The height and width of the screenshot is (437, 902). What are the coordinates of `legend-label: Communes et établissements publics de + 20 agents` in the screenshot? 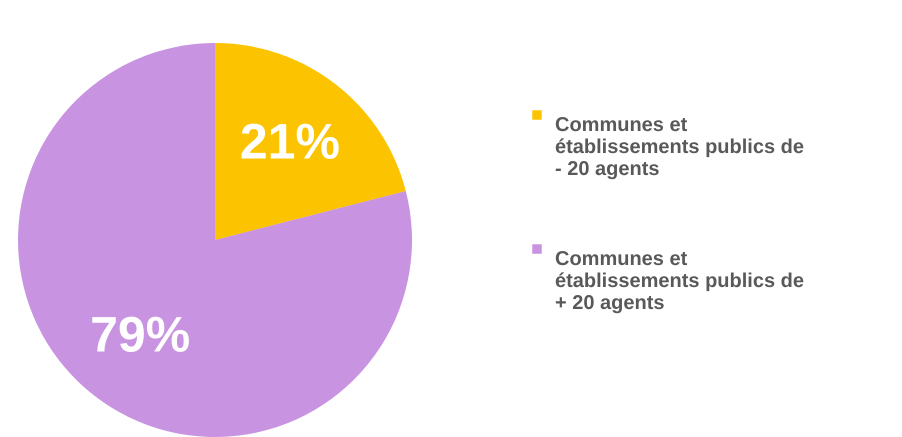 It's located at (679, 281).